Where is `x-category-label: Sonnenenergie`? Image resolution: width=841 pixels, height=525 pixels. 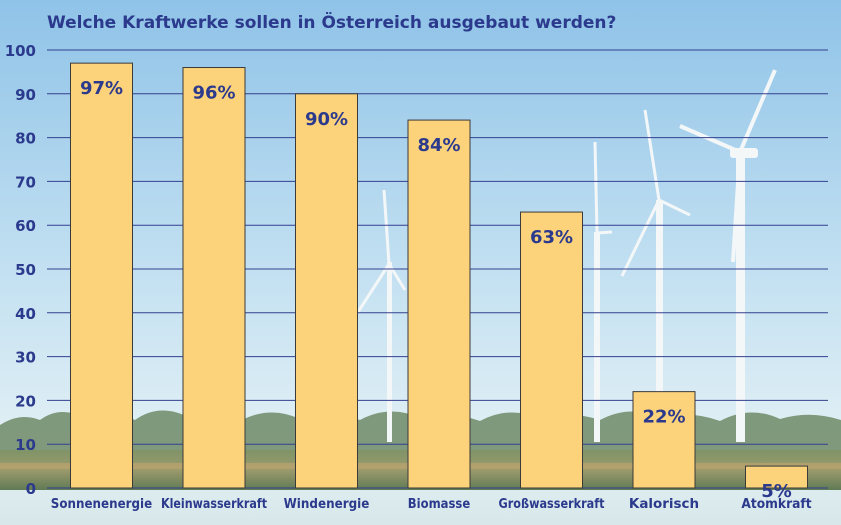 x-category-label: Sonnenenergie is located at coordinates (101, 504).